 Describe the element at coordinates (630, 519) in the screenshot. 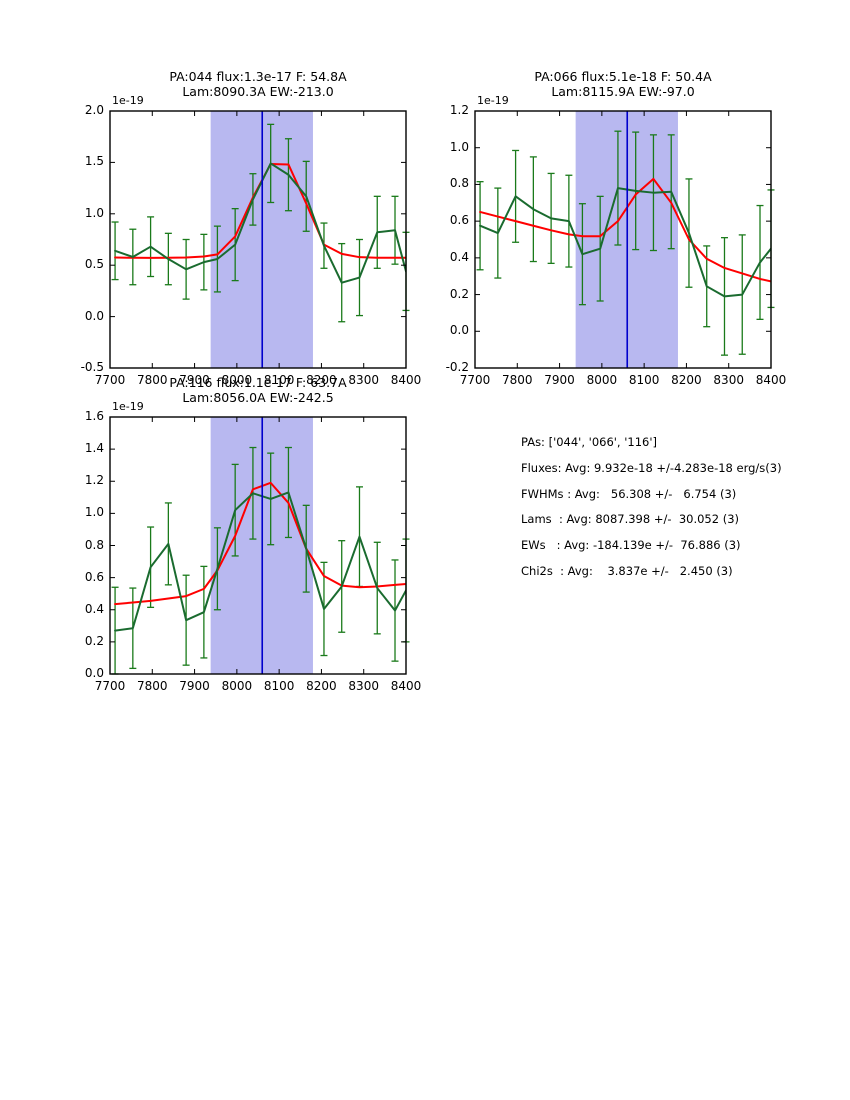

I see `summary-line-3: Lams : Avg: 8087.398 +/- 30.052 (3)` at that location.